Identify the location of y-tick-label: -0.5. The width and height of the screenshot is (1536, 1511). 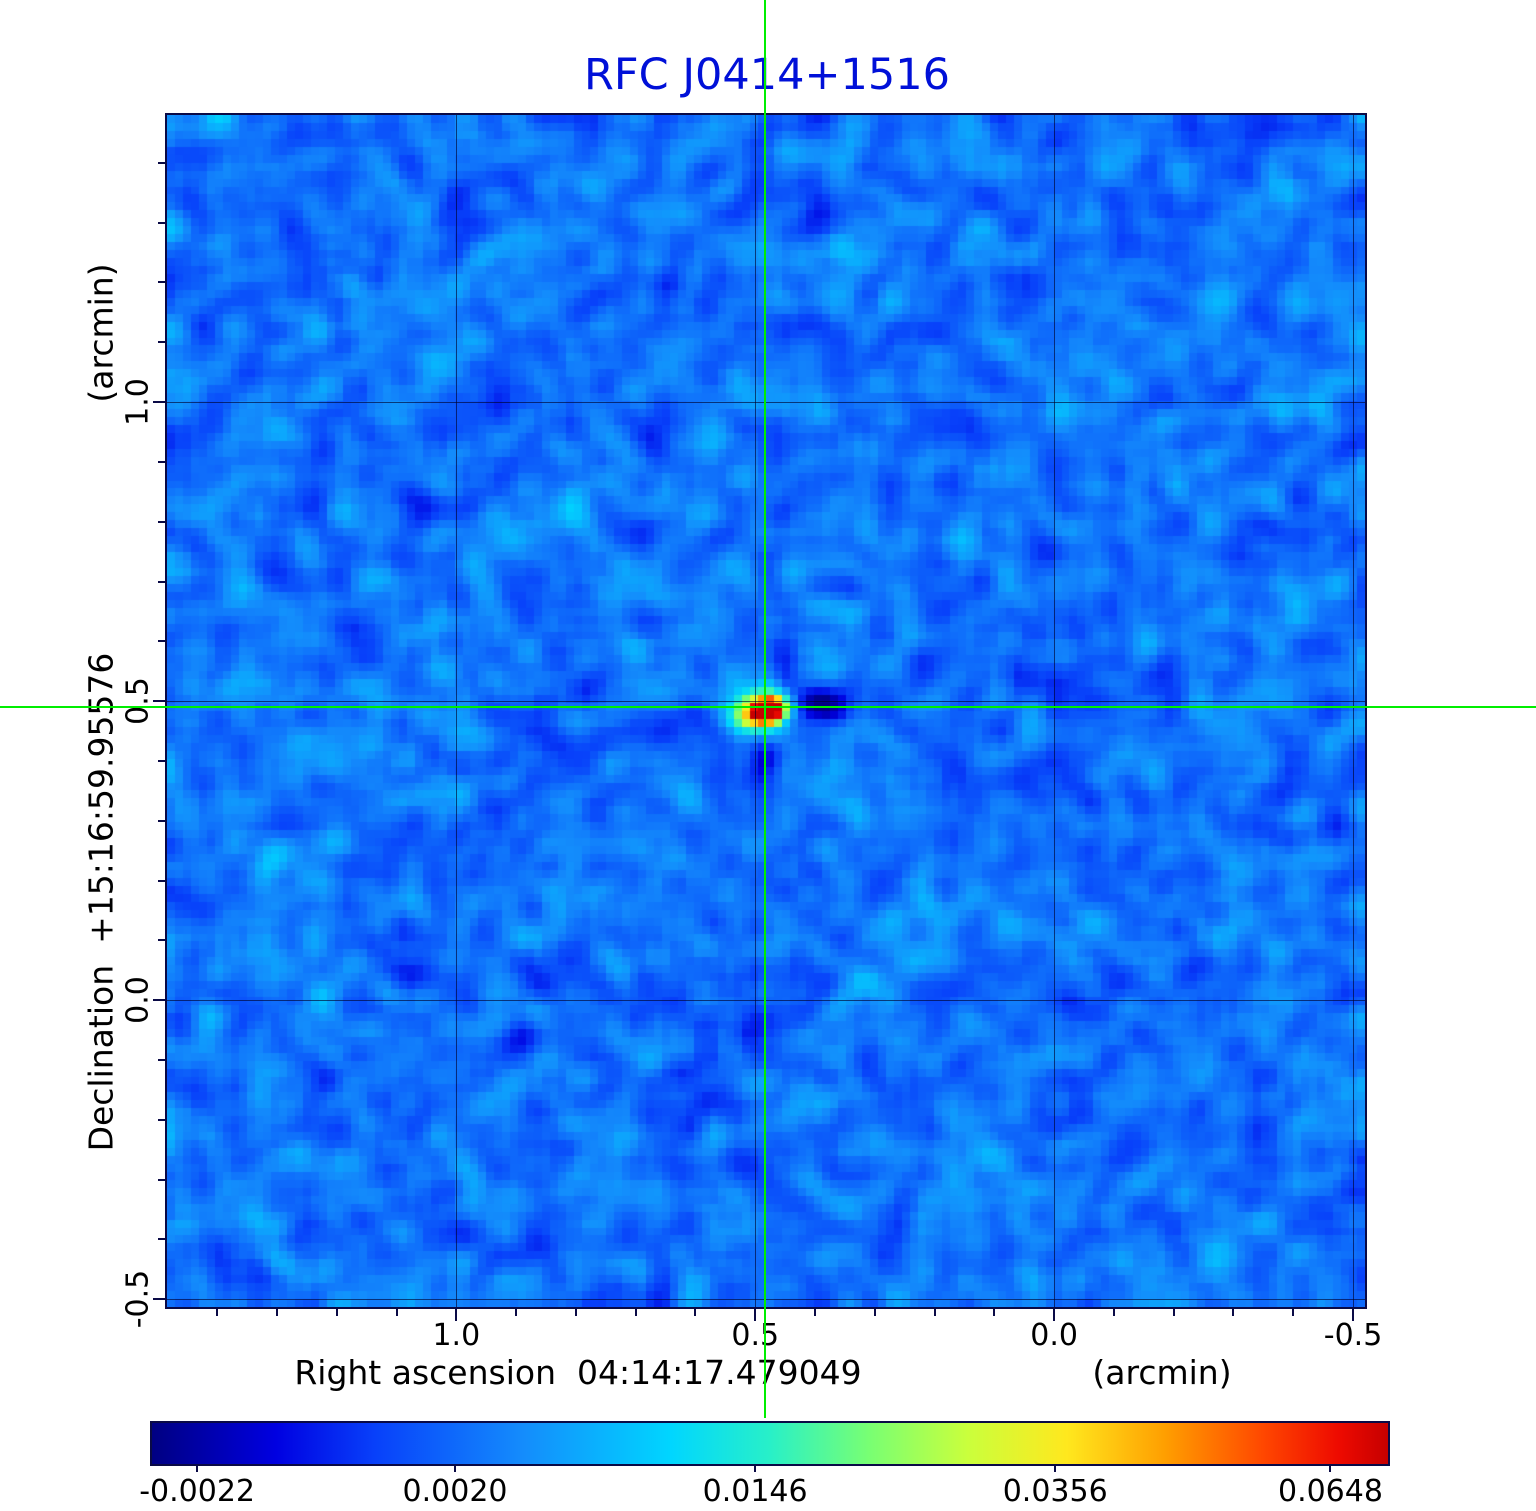
(138, 1299).